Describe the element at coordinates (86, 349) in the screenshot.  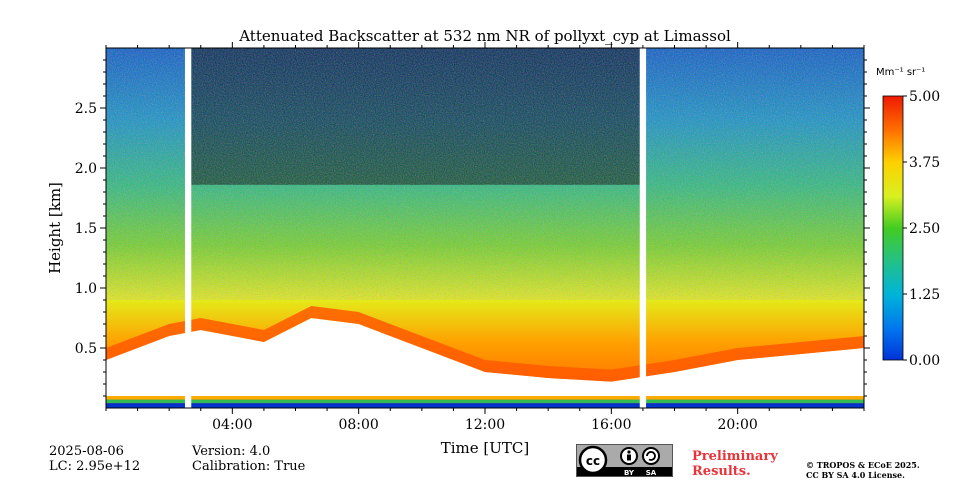
I see `y-tick-label: 0.5` at that location.